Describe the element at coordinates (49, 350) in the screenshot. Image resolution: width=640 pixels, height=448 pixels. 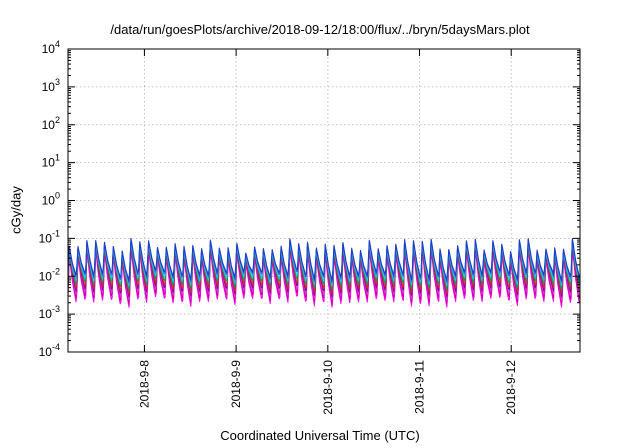
I see `y-tick-label: 10⁻⁴` at that location.